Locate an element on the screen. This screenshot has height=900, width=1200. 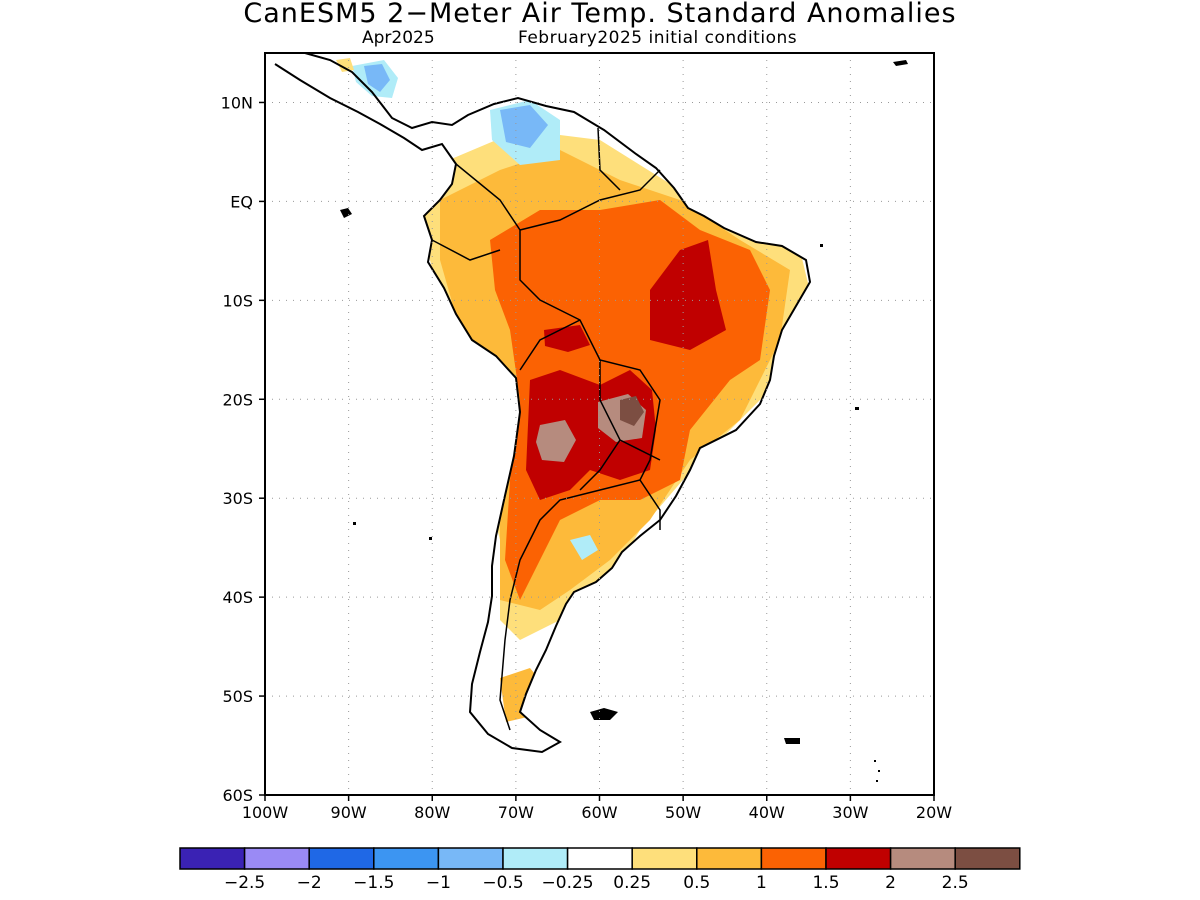
lat-tick-label: EQ is located at coordinates (241, 201).